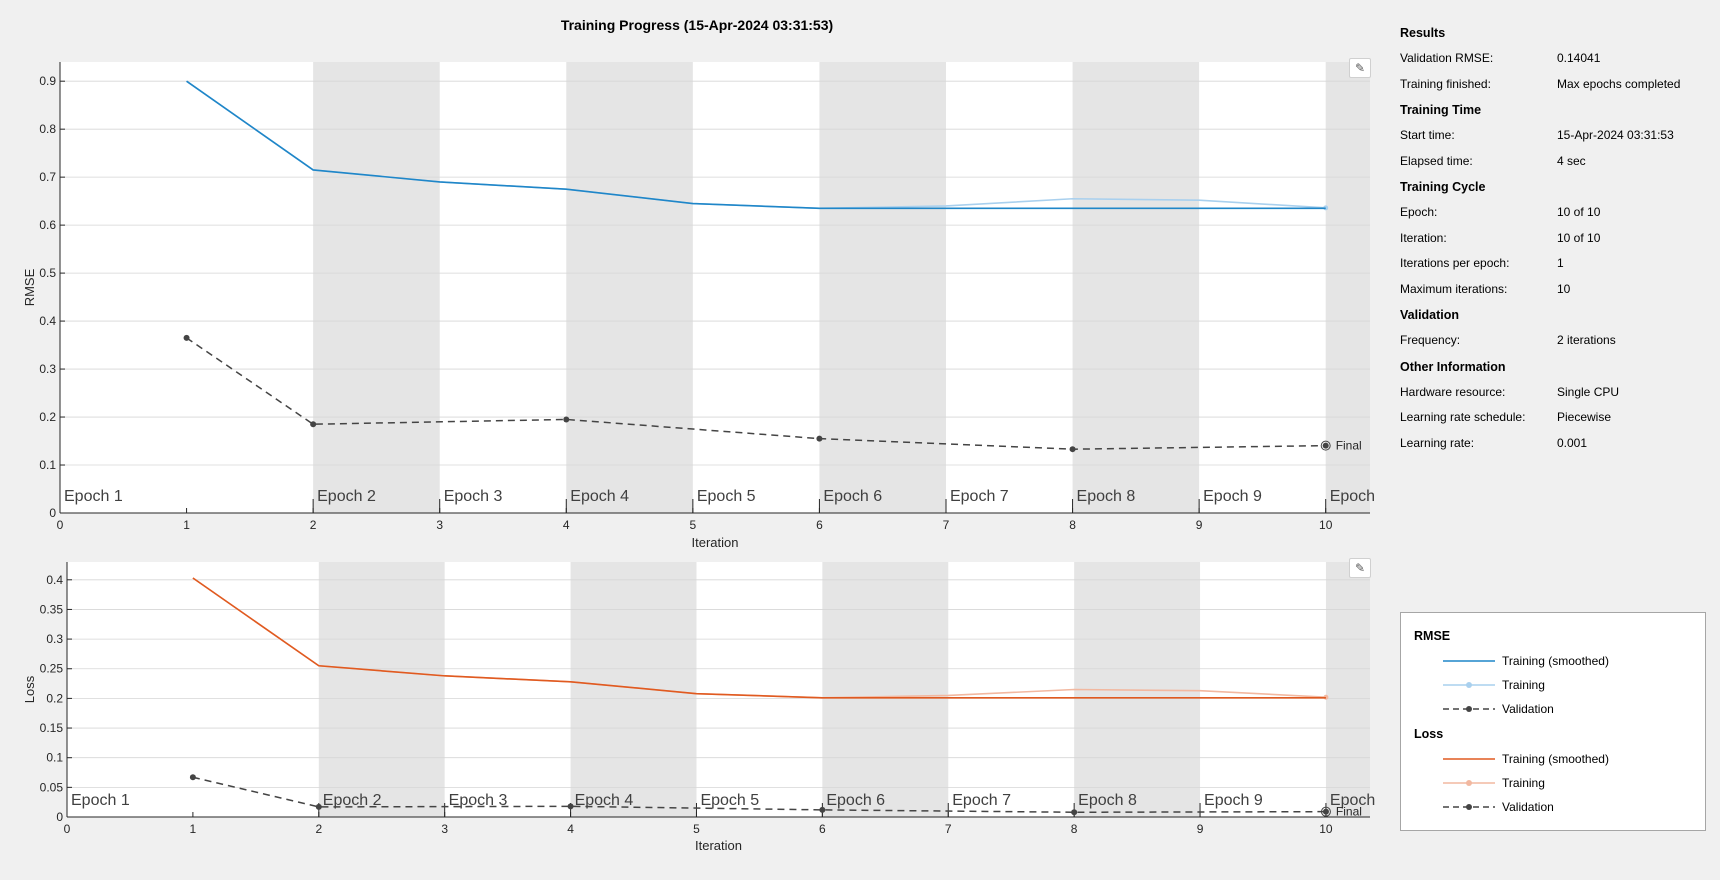 The height and width of the screenshot is (880, 1720). I want to click on hardware-label: Hardware resource:, so click(1453, 391).